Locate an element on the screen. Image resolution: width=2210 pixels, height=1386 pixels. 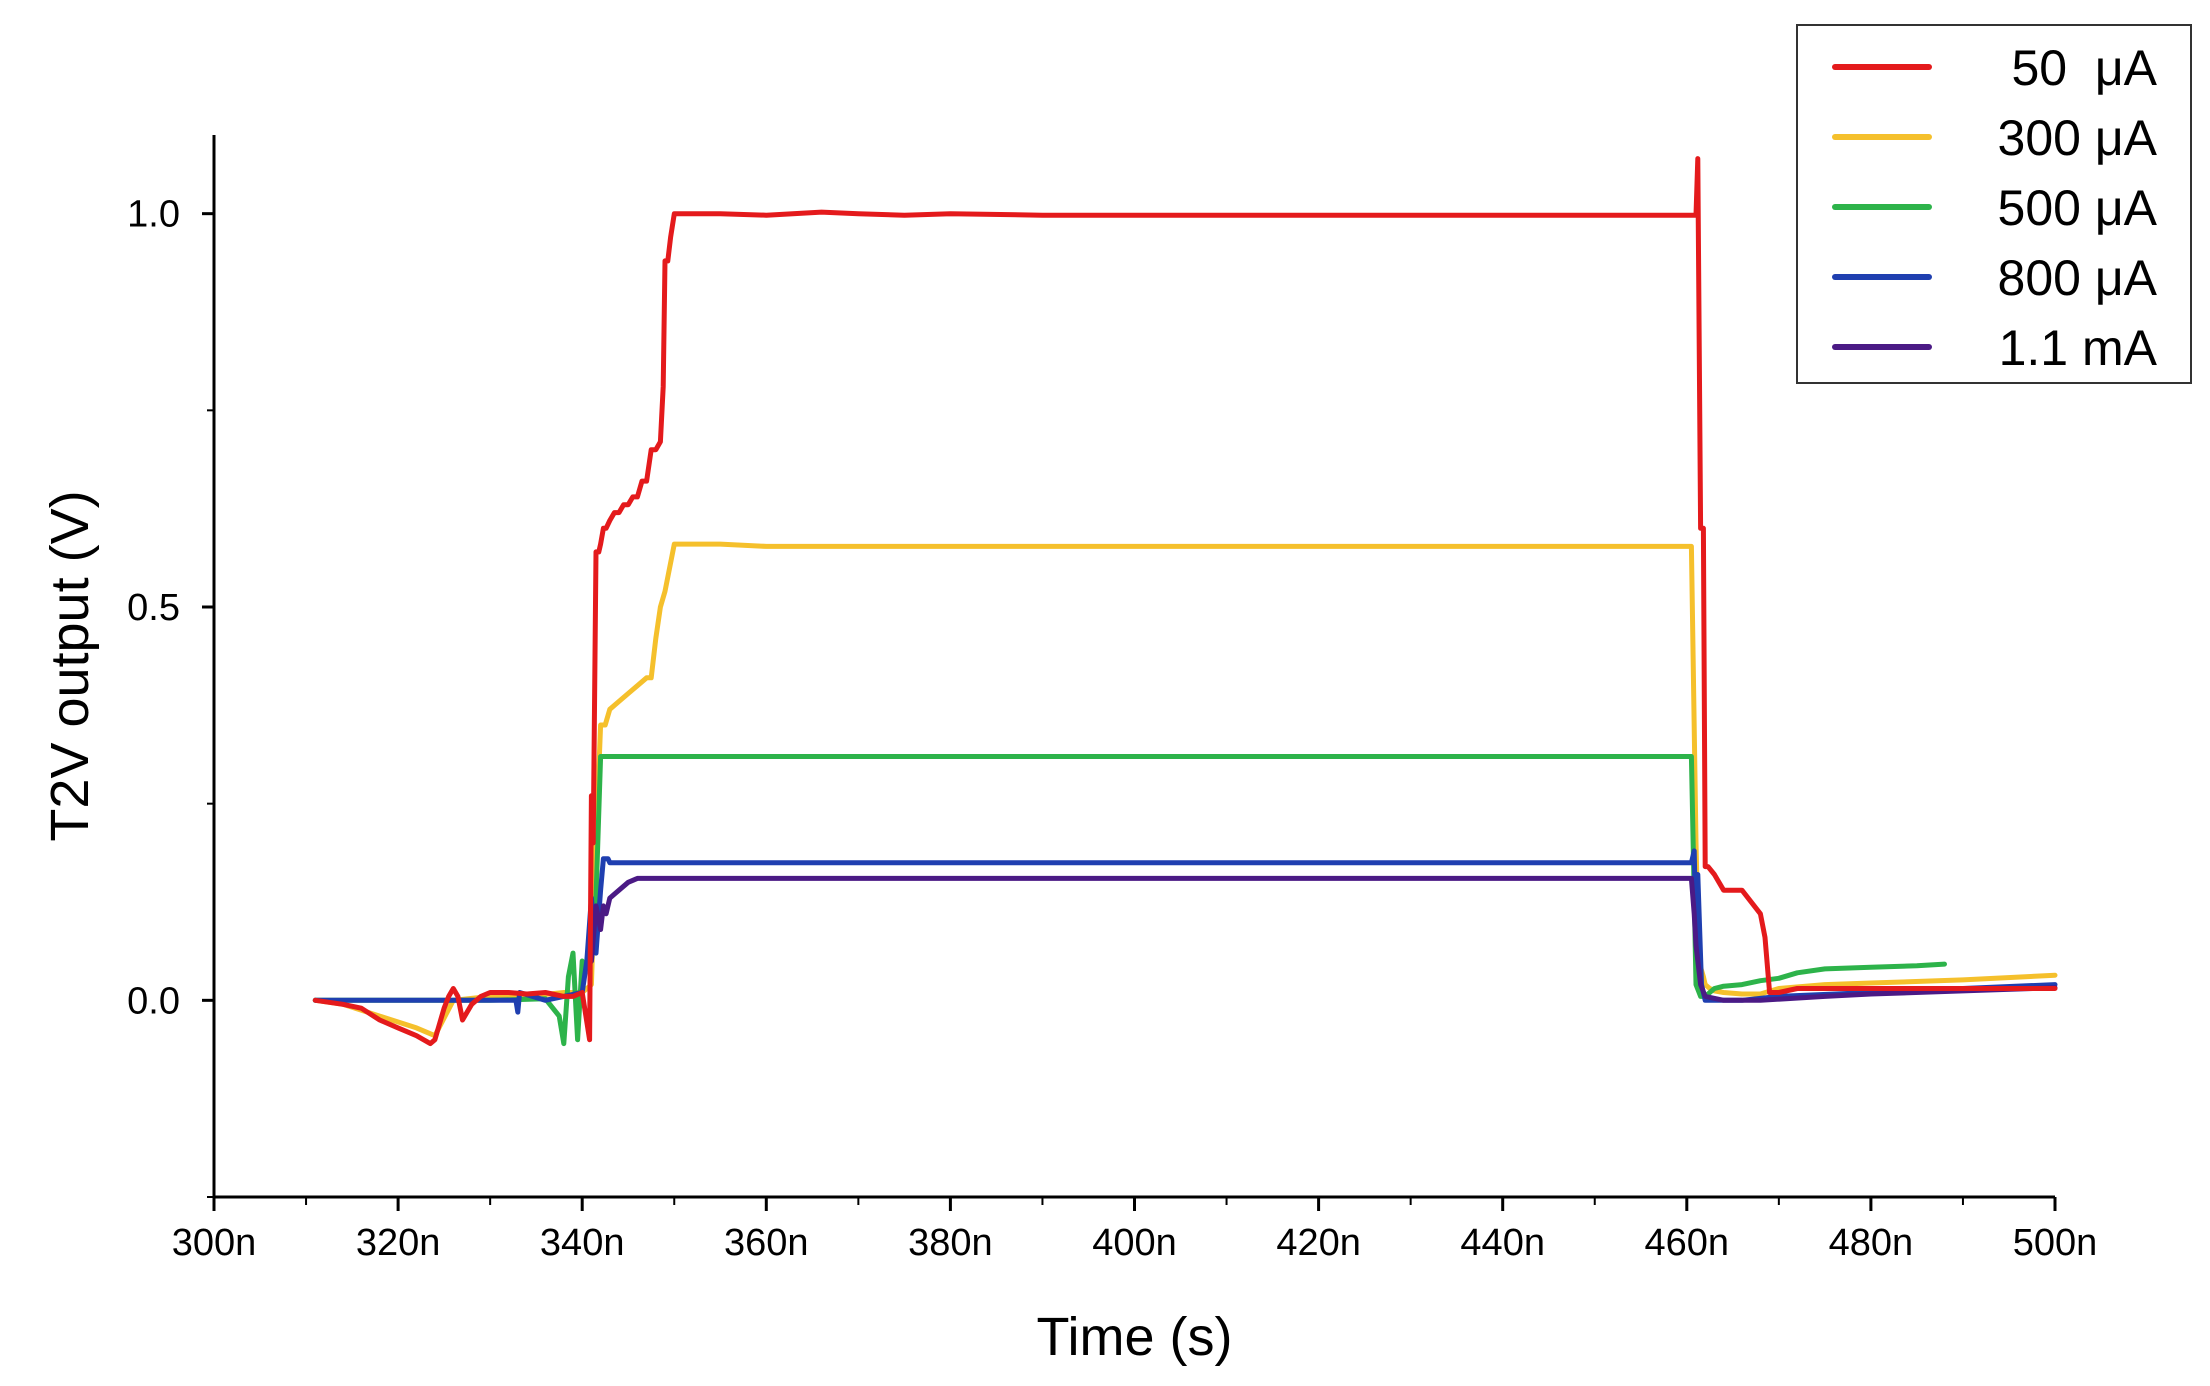
legend-label-3: 800 μA is located at coordinates (2078, 278).